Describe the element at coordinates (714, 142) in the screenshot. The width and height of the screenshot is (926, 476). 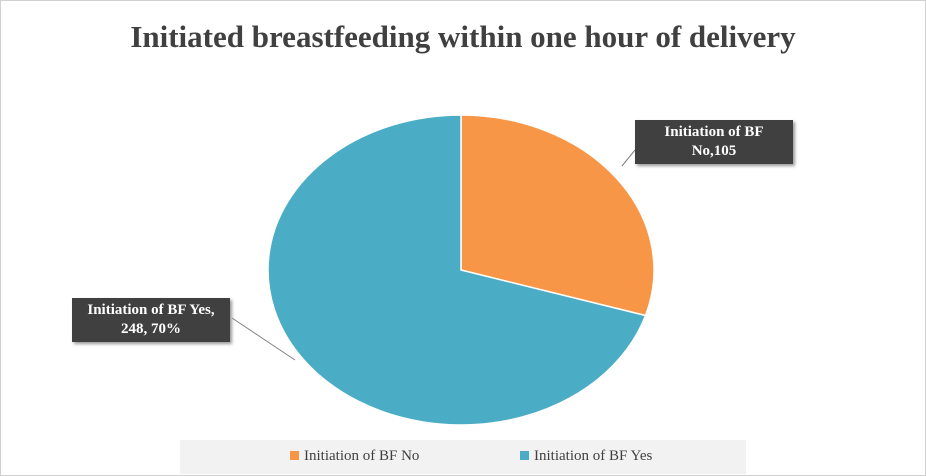
I see `data-label: Initiation of BF No,105` at that location.